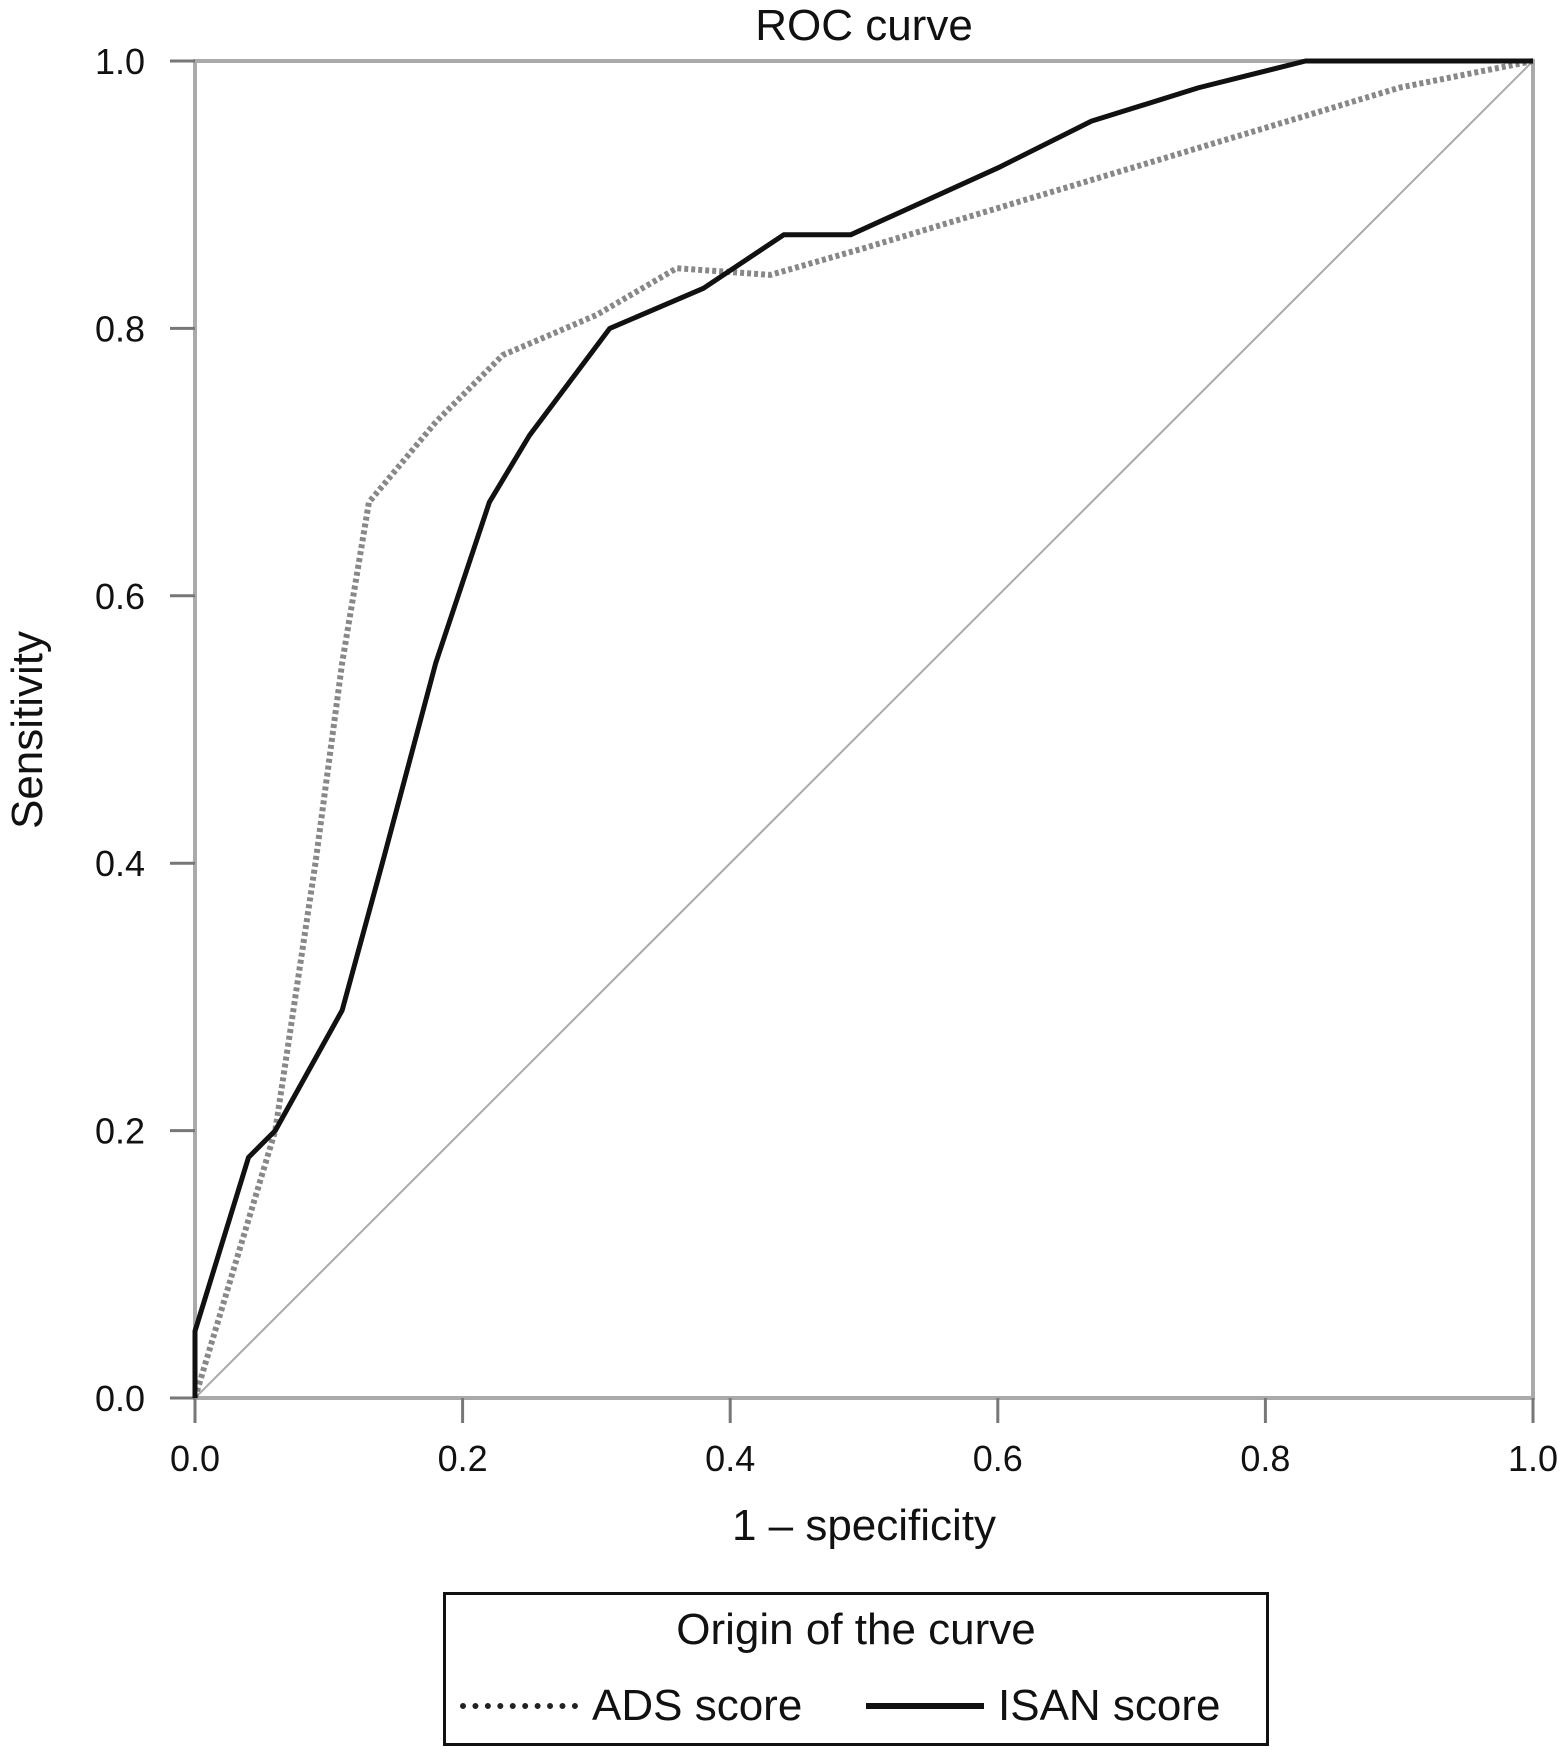  Describe the element at coordinates (195, 1458) in the screenshot. I see `x-tick-label: 0.0` at that location.